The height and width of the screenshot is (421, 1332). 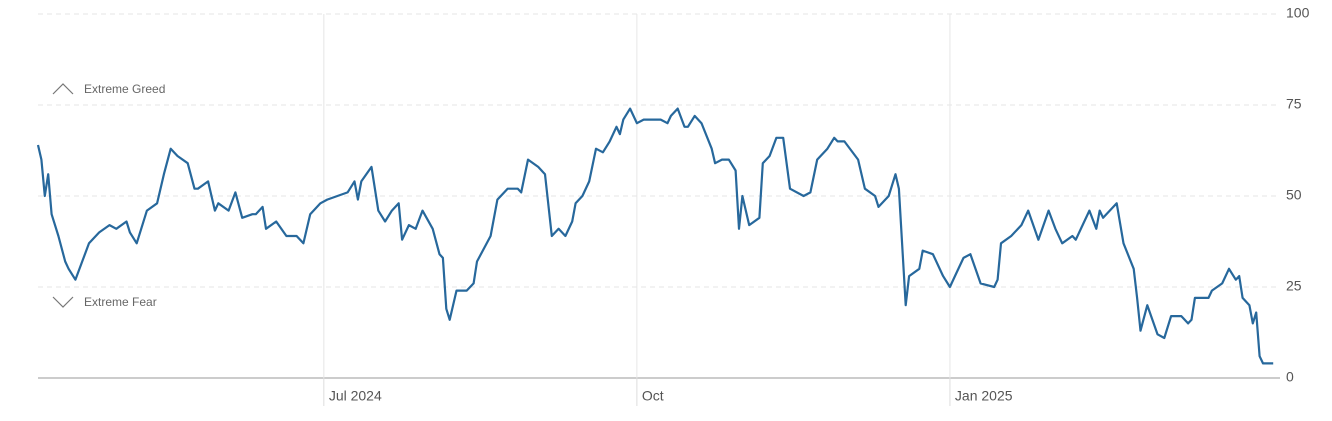 What do you see at coordinates (124, 89) in the screenshot?
I see `annotation: Extreme Greed` at bounding box center [124, 89].